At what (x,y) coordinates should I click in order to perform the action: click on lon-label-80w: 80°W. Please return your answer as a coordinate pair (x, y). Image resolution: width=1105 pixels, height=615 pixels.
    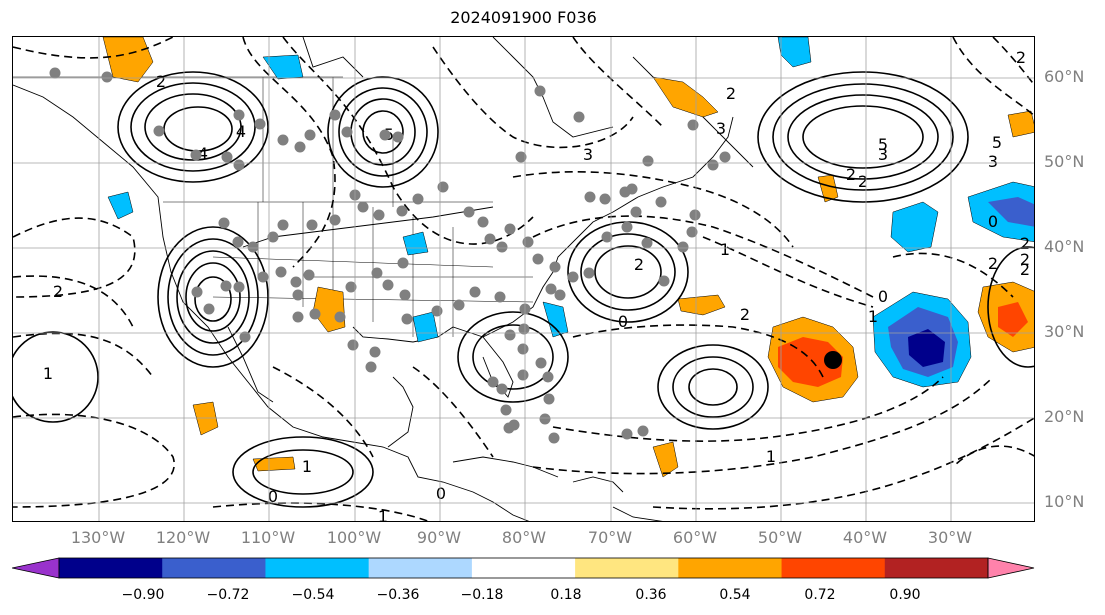
    Looking at the image, I should click on (524, 537).